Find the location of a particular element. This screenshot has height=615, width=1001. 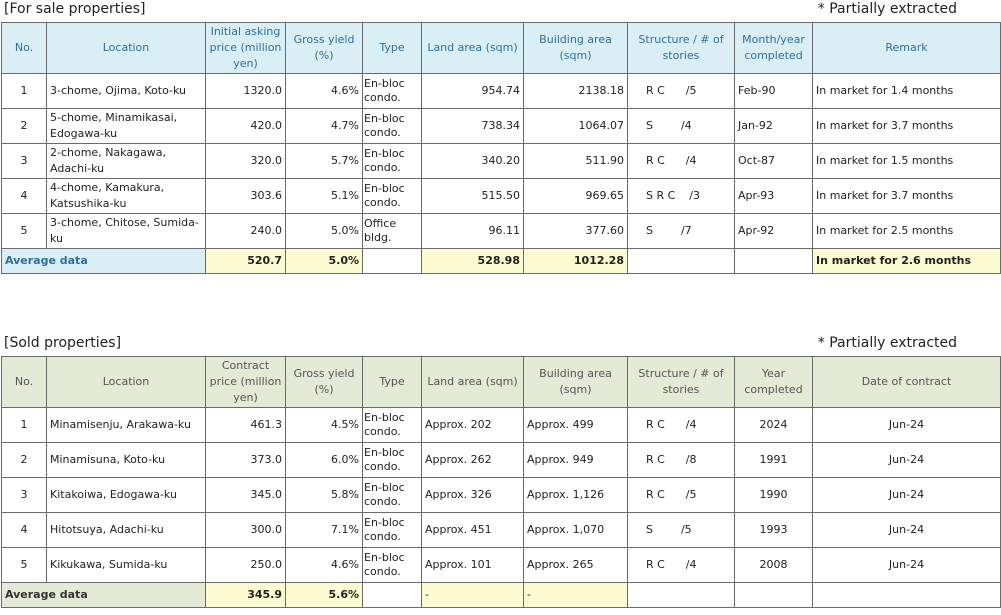

cell-no: 4 is located at coordinates (24, 530).